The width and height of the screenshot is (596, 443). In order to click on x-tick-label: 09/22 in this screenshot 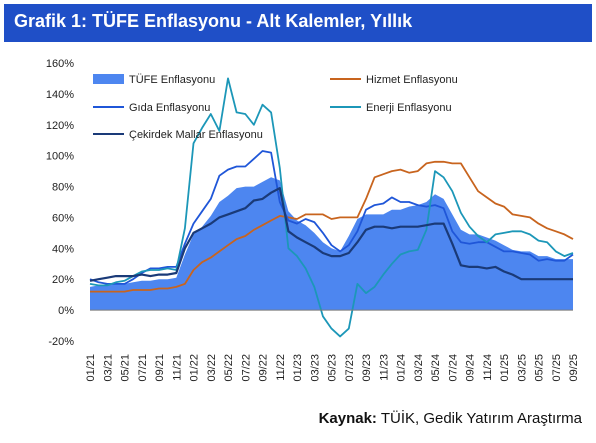, I will do `click(264, 368)`.